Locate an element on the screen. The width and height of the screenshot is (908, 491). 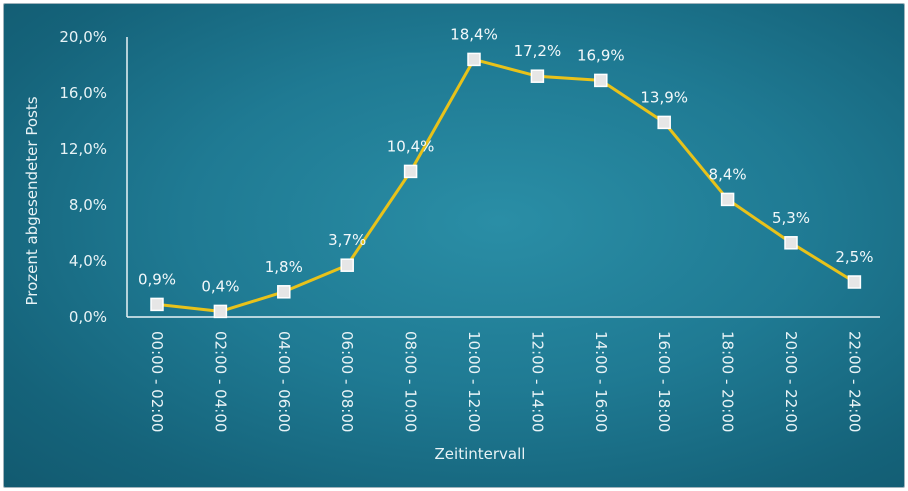
x-tick-label: 06:00 - 08:00 is located at coordinates (347, 381).